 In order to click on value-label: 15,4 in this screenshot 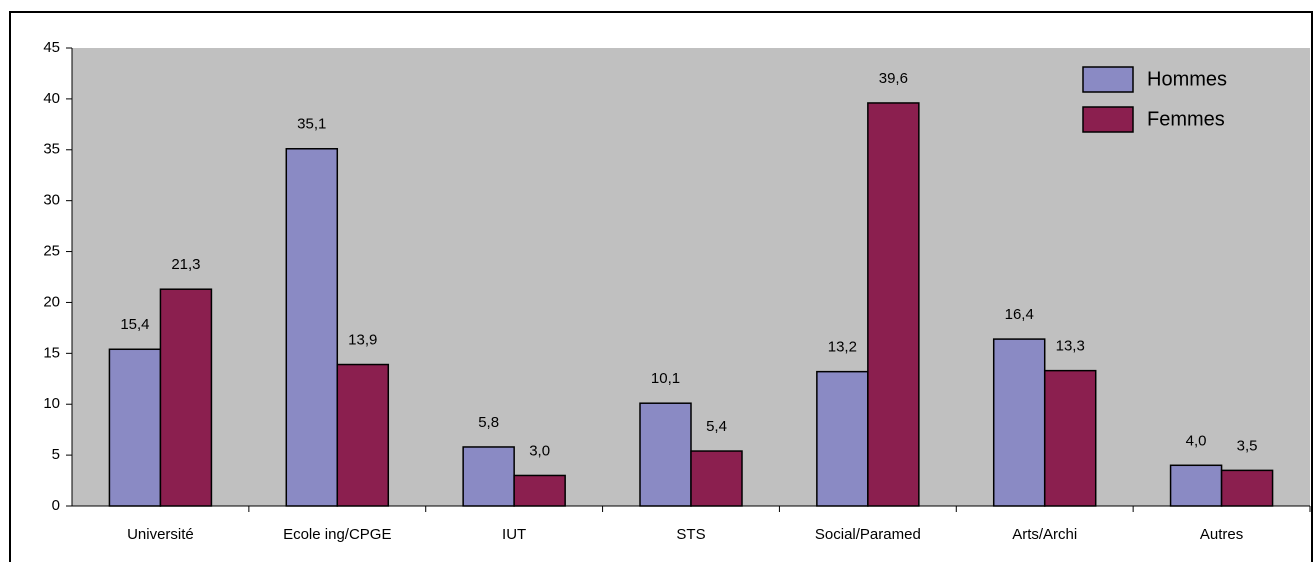, I will do `click(134, 324)`.